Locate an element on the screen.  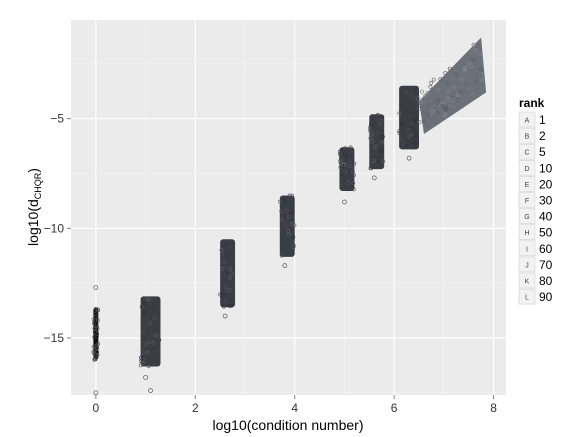
legend-key-letter: E is located at coordinates (527, 185).